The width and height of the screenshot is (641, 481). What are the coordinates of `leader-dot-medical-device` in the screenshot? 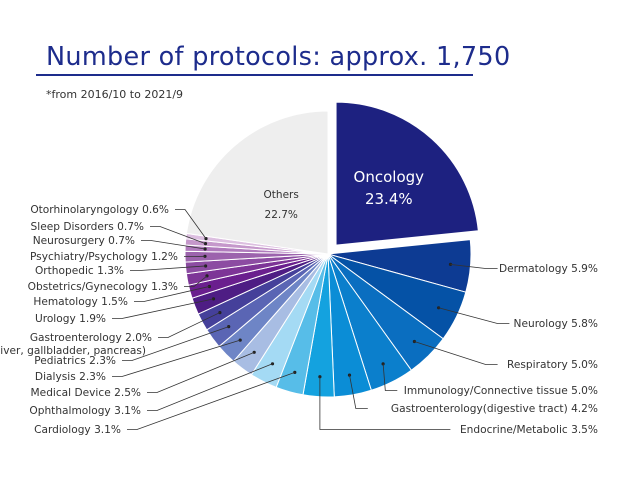 It's located at (254, 352).